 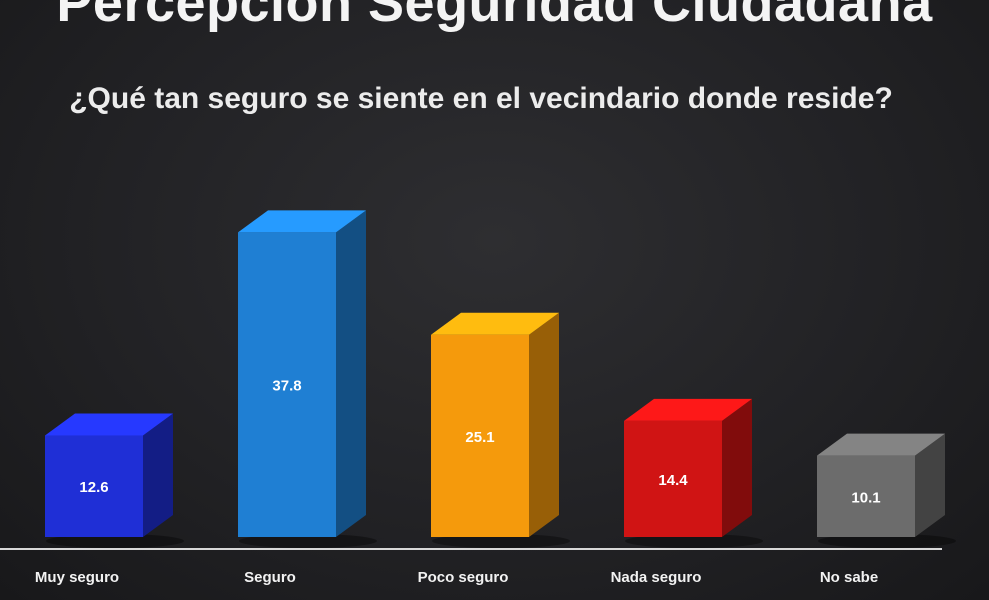 I want to click on value-label: 12.6, so click(x=93, y=487).